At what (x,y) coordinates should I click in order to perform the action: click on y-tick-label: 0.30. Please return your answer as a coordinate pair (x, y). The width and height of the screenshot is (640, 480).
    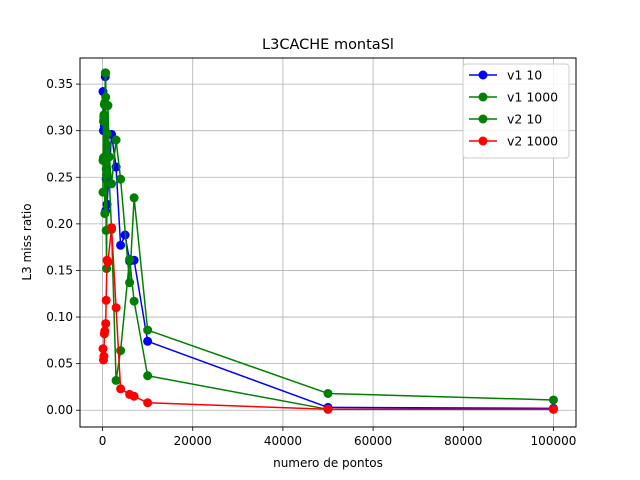
    Looking at the image, I should click on (59, 131).